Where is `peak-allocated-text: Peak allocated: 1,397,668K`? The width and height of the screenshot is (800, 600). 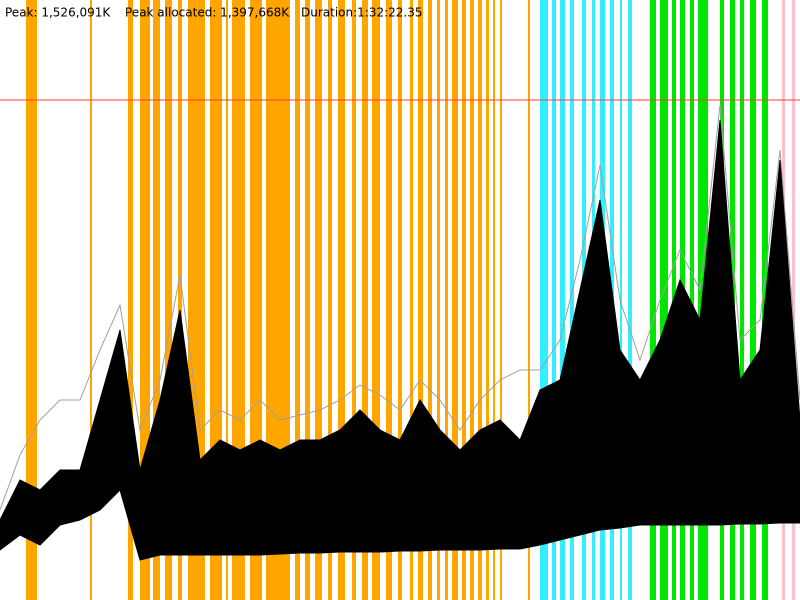
peak-allocated-text: Peak allocated: 1,397,668K is located at coordinates (207, 13).